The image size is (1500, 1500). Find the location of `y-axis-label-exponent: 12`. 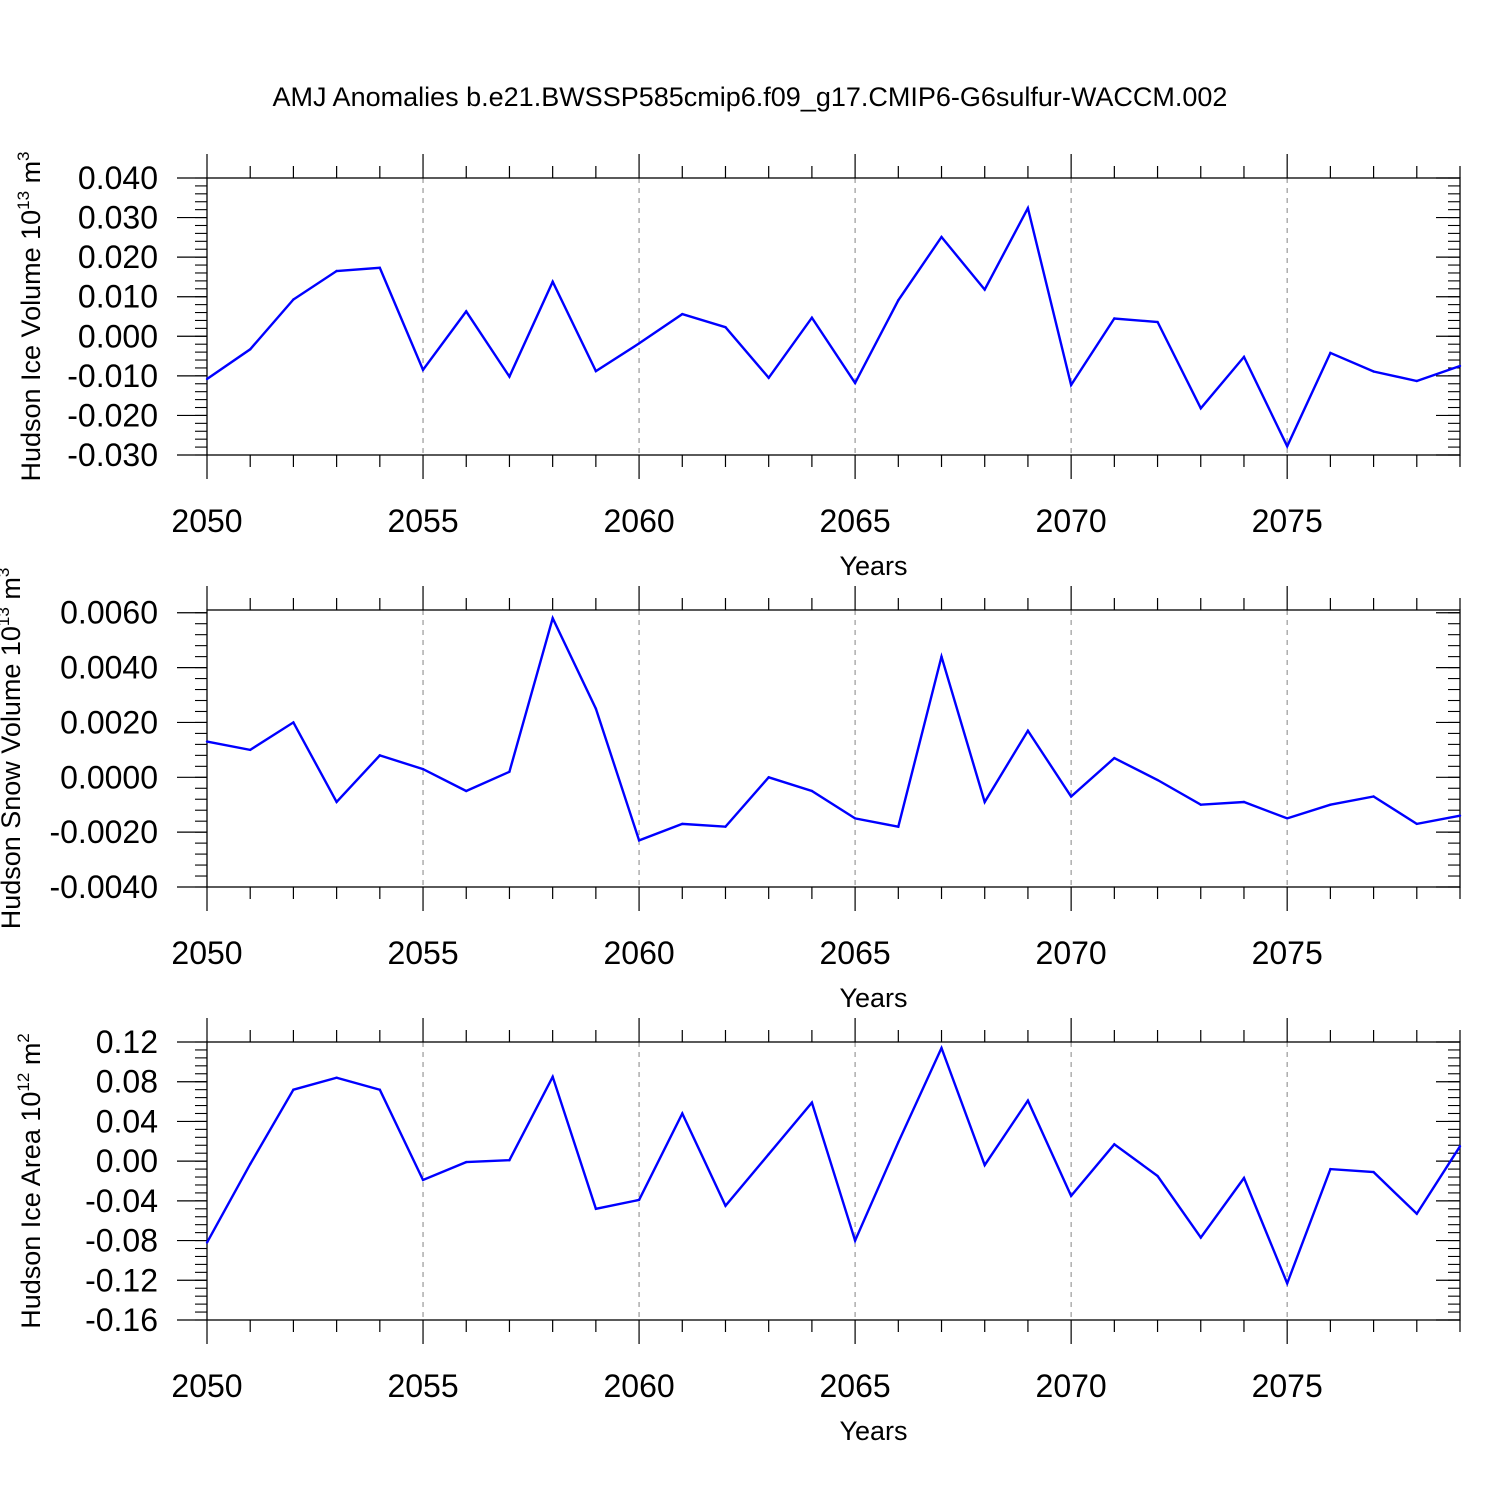

y-axis-label-exponent: 12 is located at coordinates (23, 1082).